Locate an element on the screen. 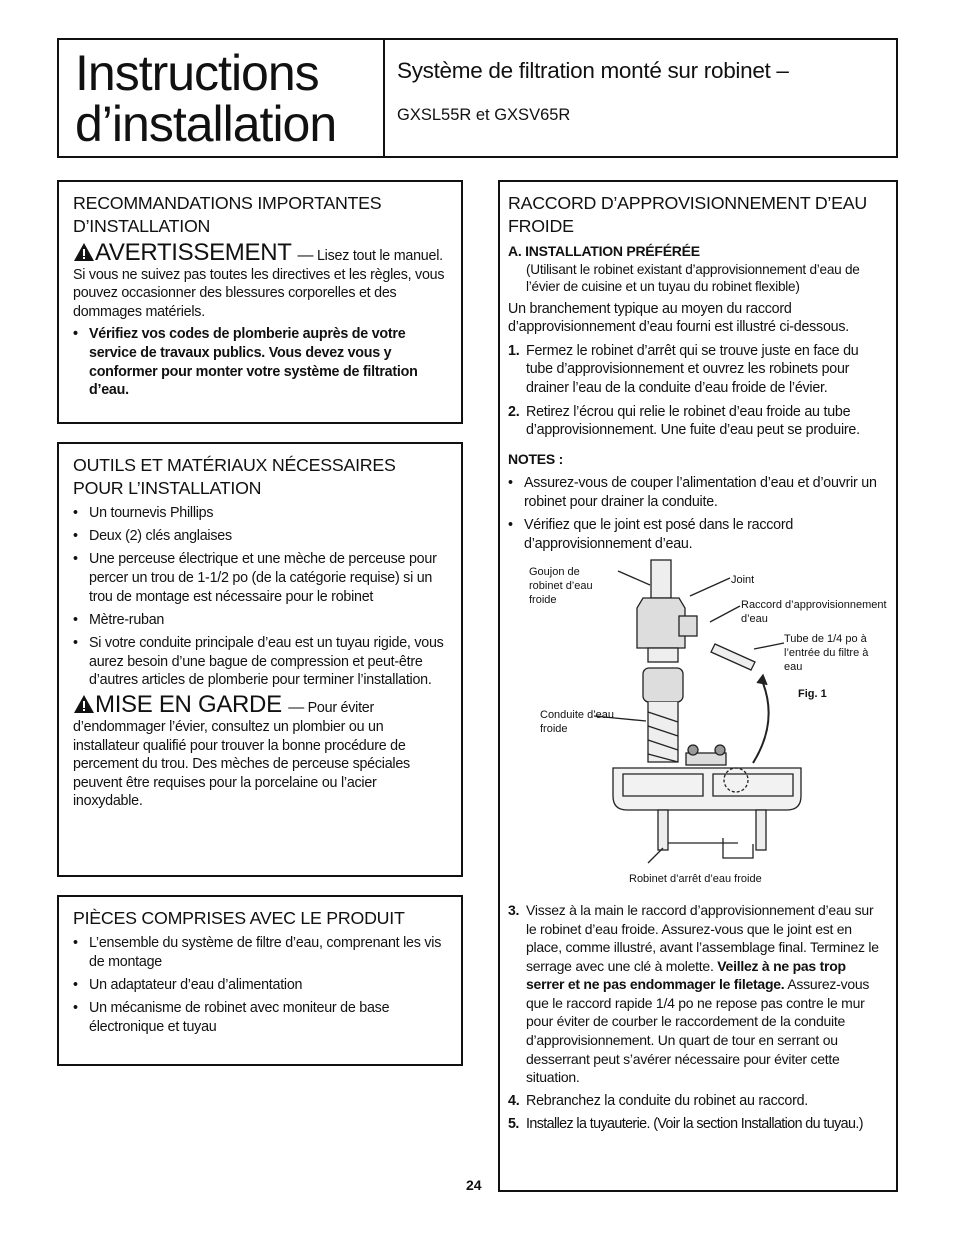 This screenshot has height=1235, width=954. heading: RACCORD D’APPROVISIONNEMENT D’EAU FROIDE is located at coordinates (687, 214).